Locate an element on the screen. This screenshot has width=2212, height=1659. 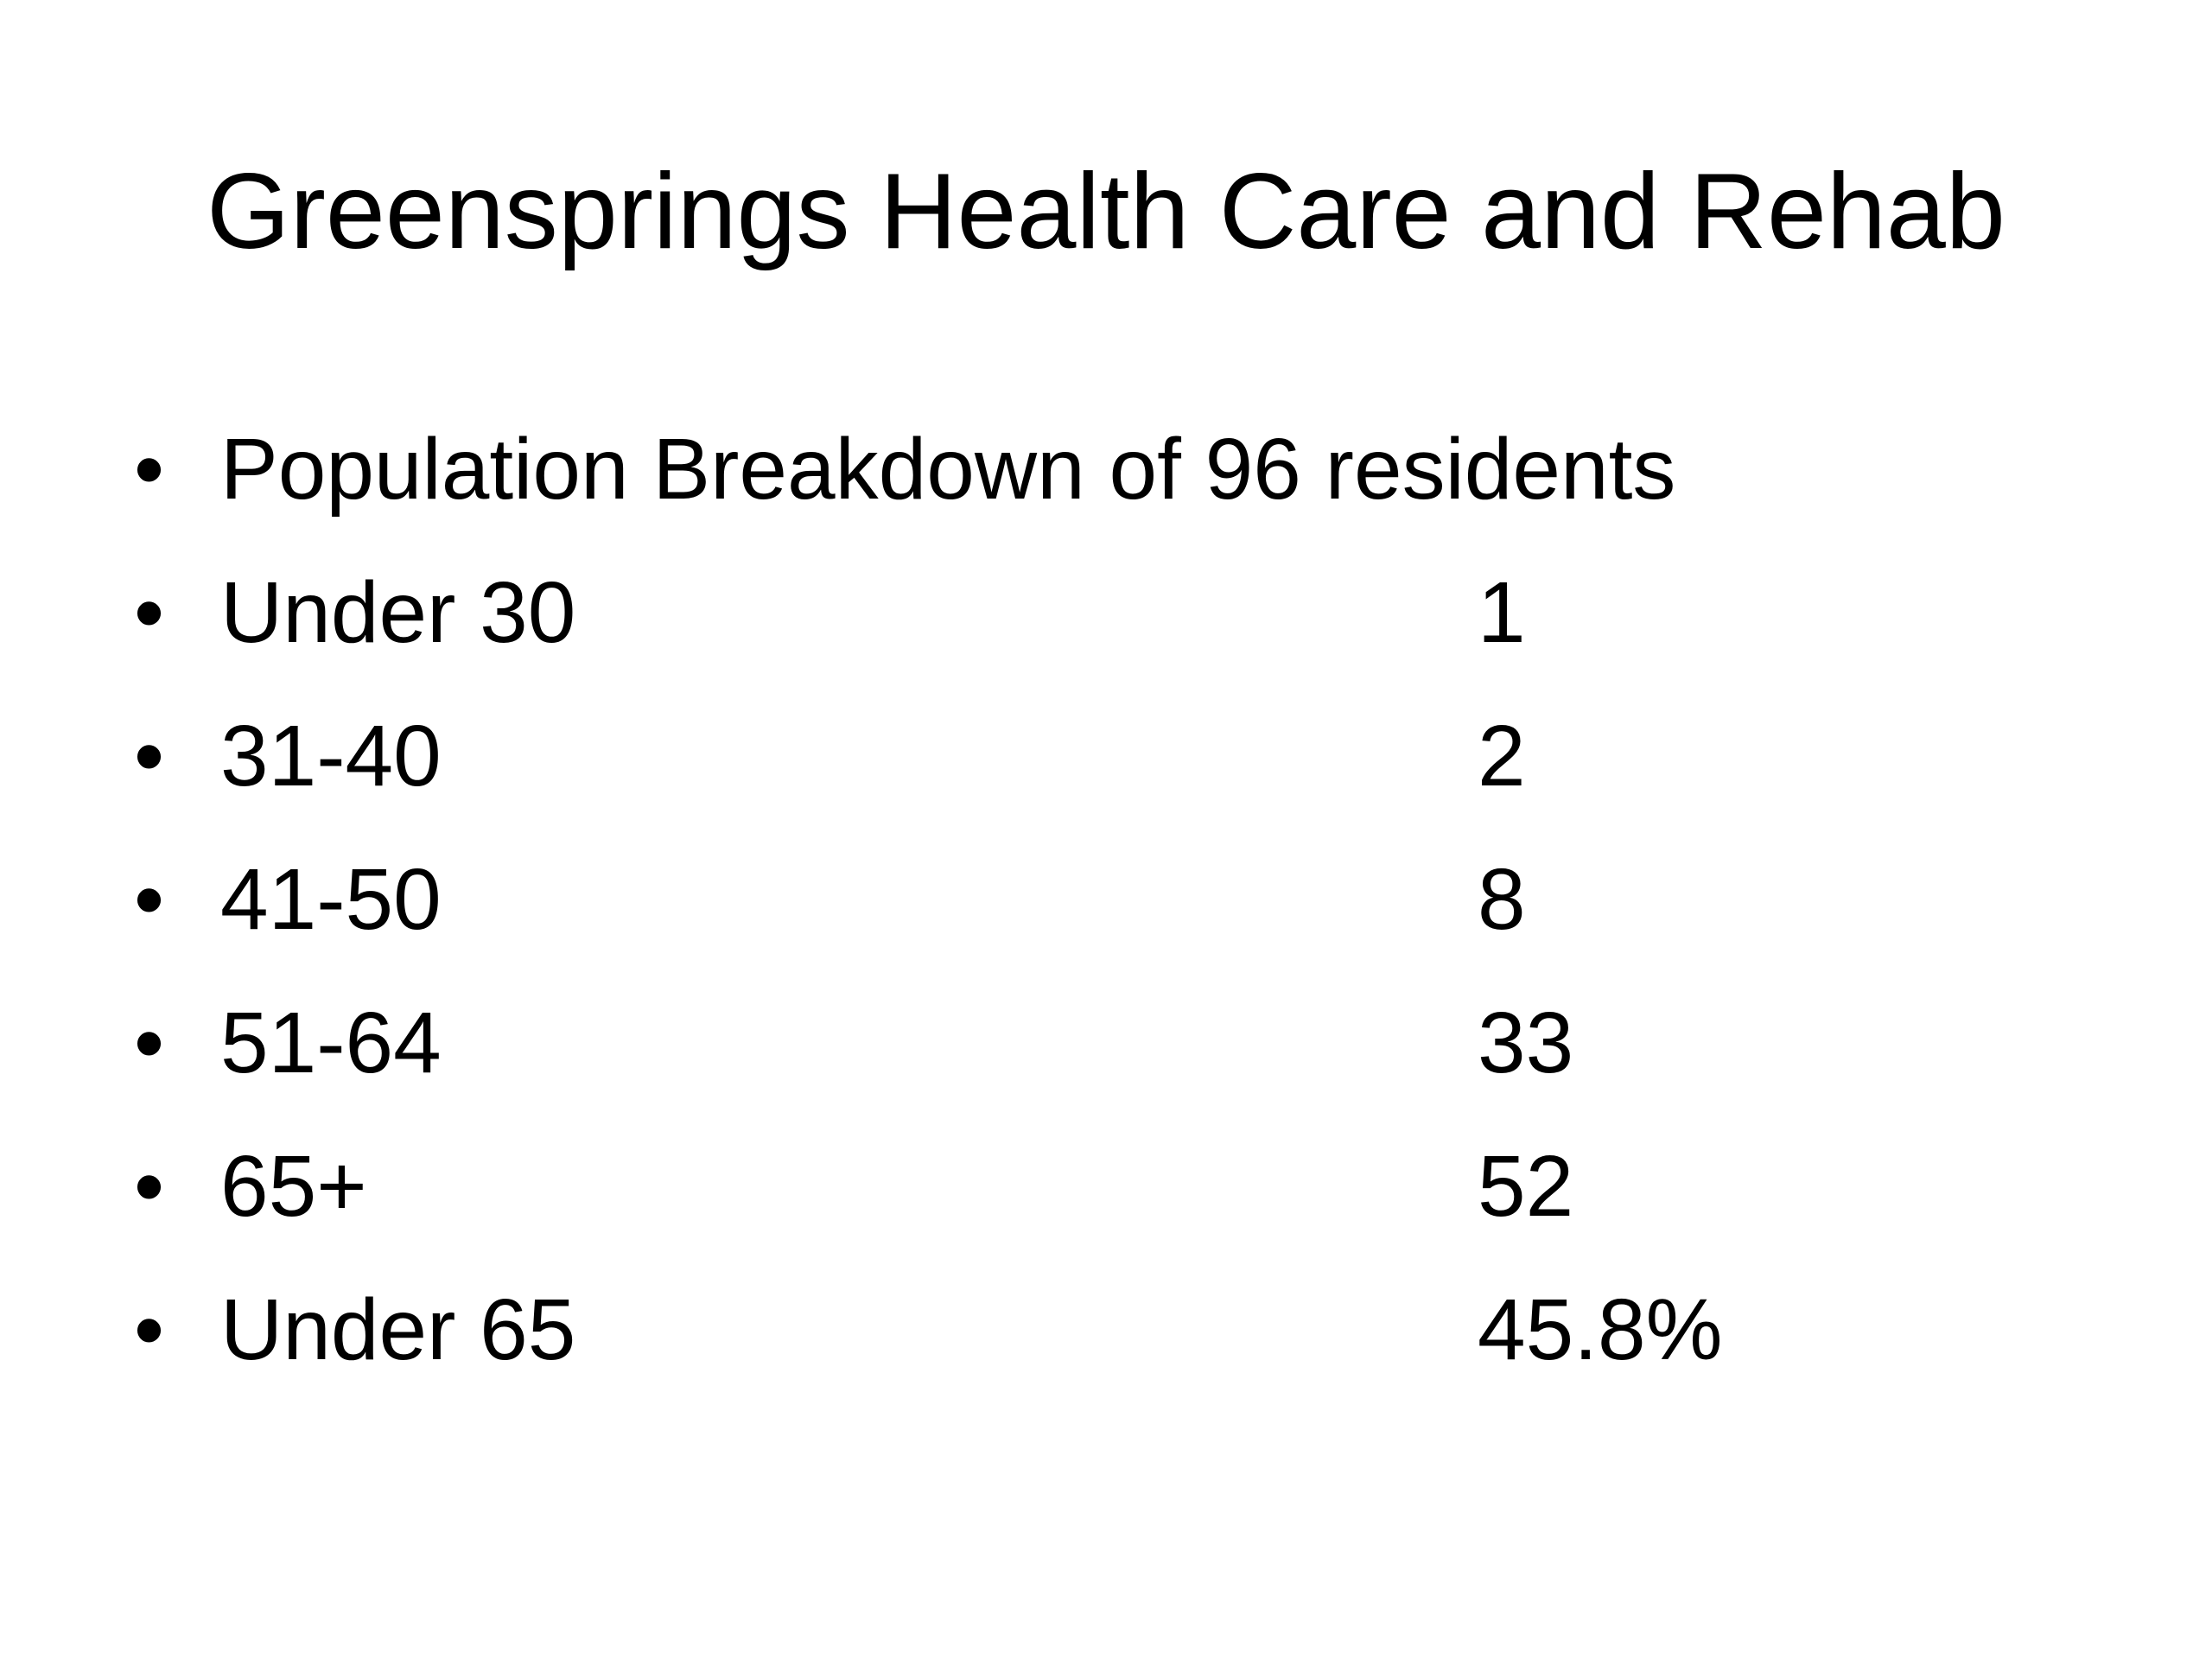
bullet-label: Population Breakdown of 96 residents is located at coordinates (948, 469).